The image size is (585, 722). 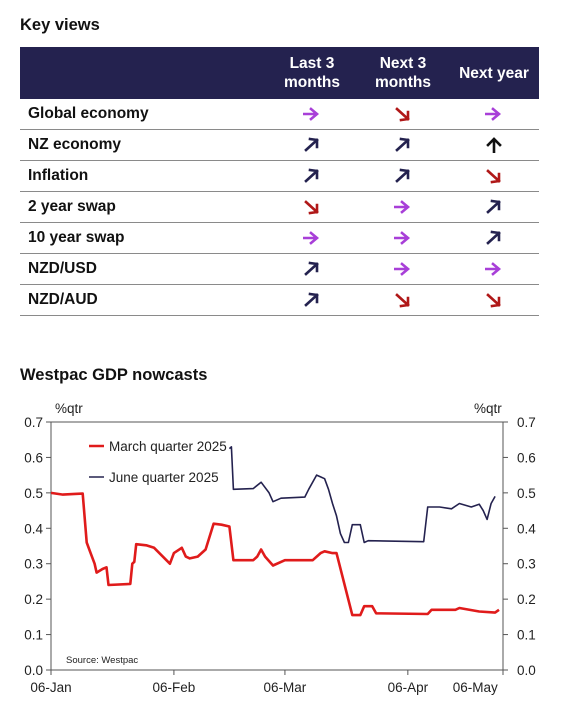 What do you see at coordinates (114, 375) in the screenshot?
I see `chart-title: Westpac GDP nowcasts` at bounding box center [114, 375].